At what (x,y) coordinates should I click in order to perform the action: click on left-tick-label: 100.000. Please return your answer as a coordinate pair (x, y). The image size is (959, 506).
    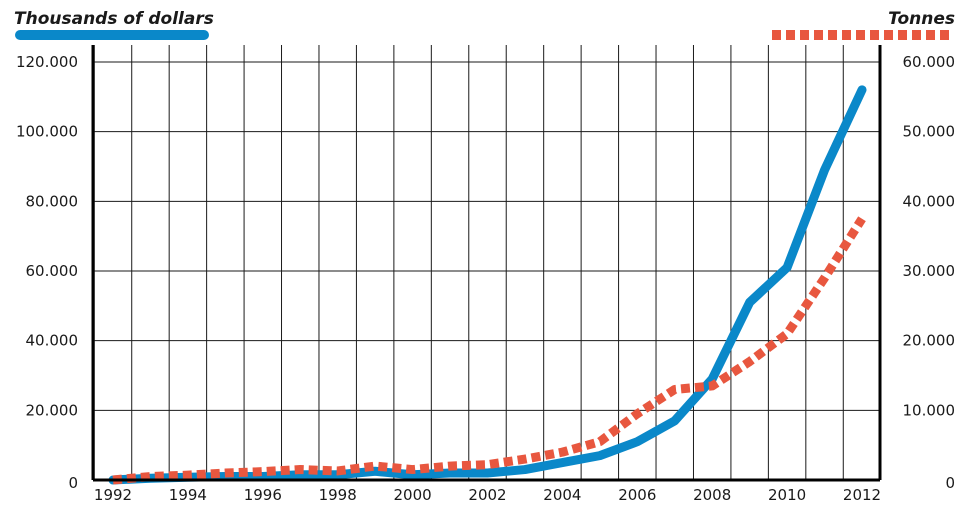
    Looking at the image, I should click on (47, 132).